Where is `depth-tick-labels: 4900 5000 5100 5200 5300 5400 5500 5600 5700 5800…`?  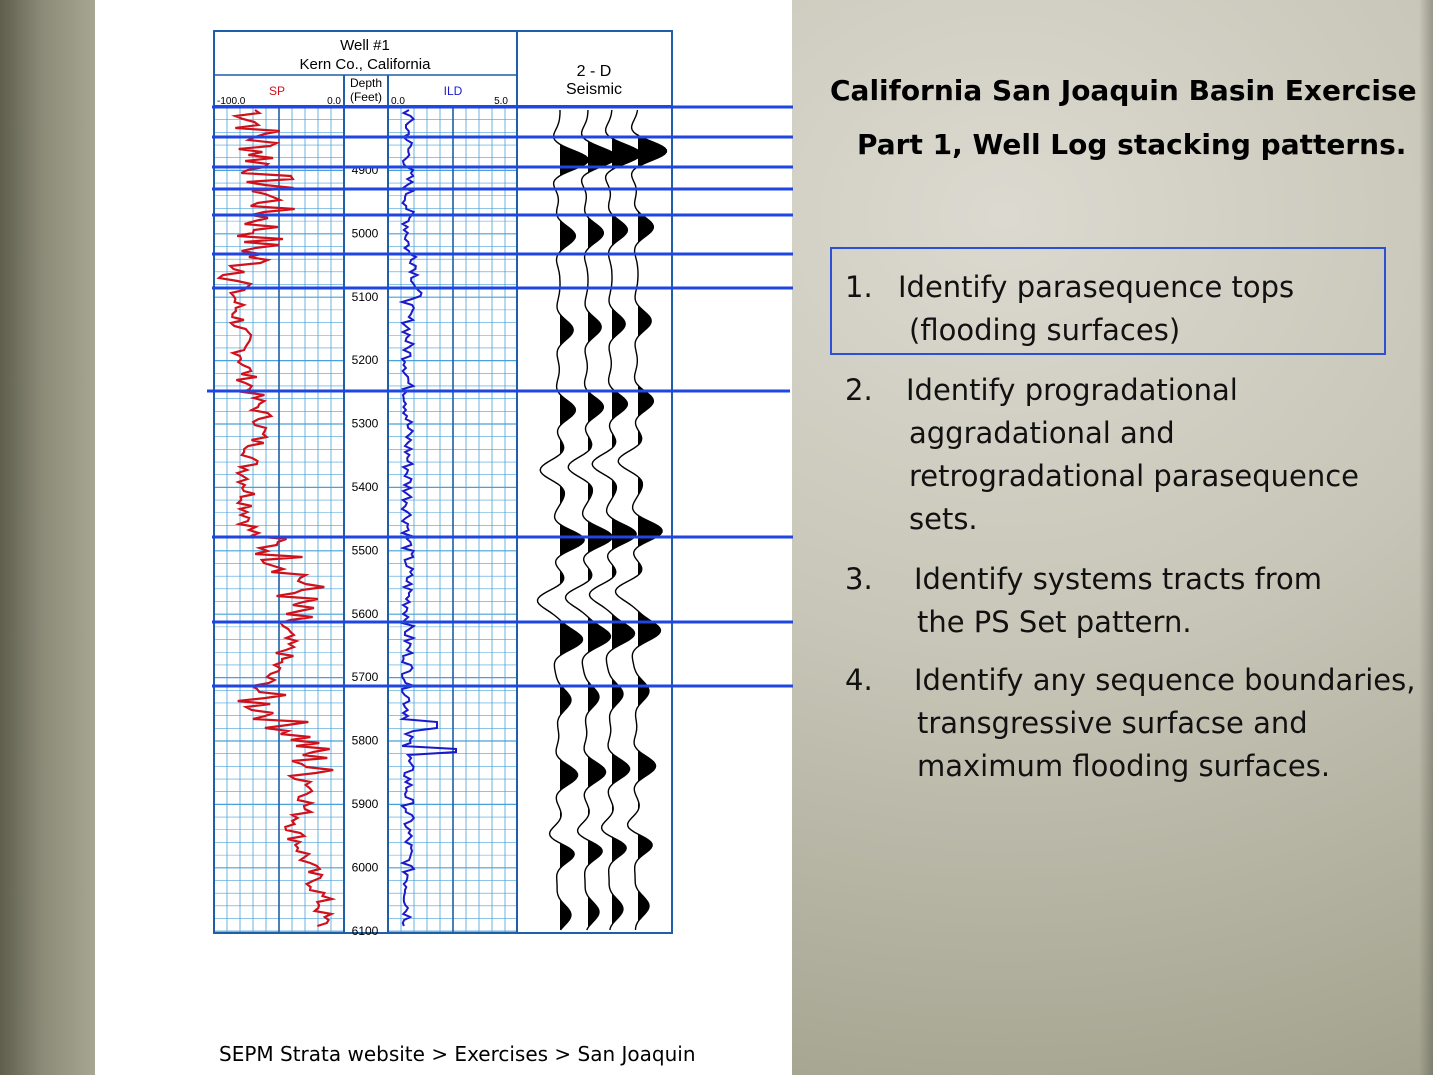 depth-tick-labels: 4900 5000 5100 5200 5300 5400 5500 5600 5700 5800… is located at coordinates (365, 550).